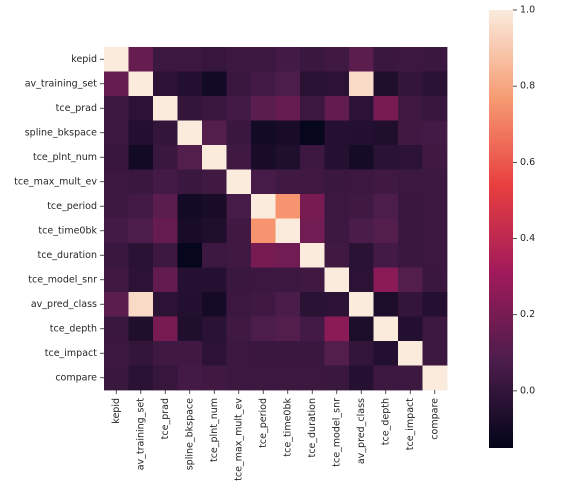  I want to click on heatmap-cell-av_pred_class-tce_depth, so click(386, 304).